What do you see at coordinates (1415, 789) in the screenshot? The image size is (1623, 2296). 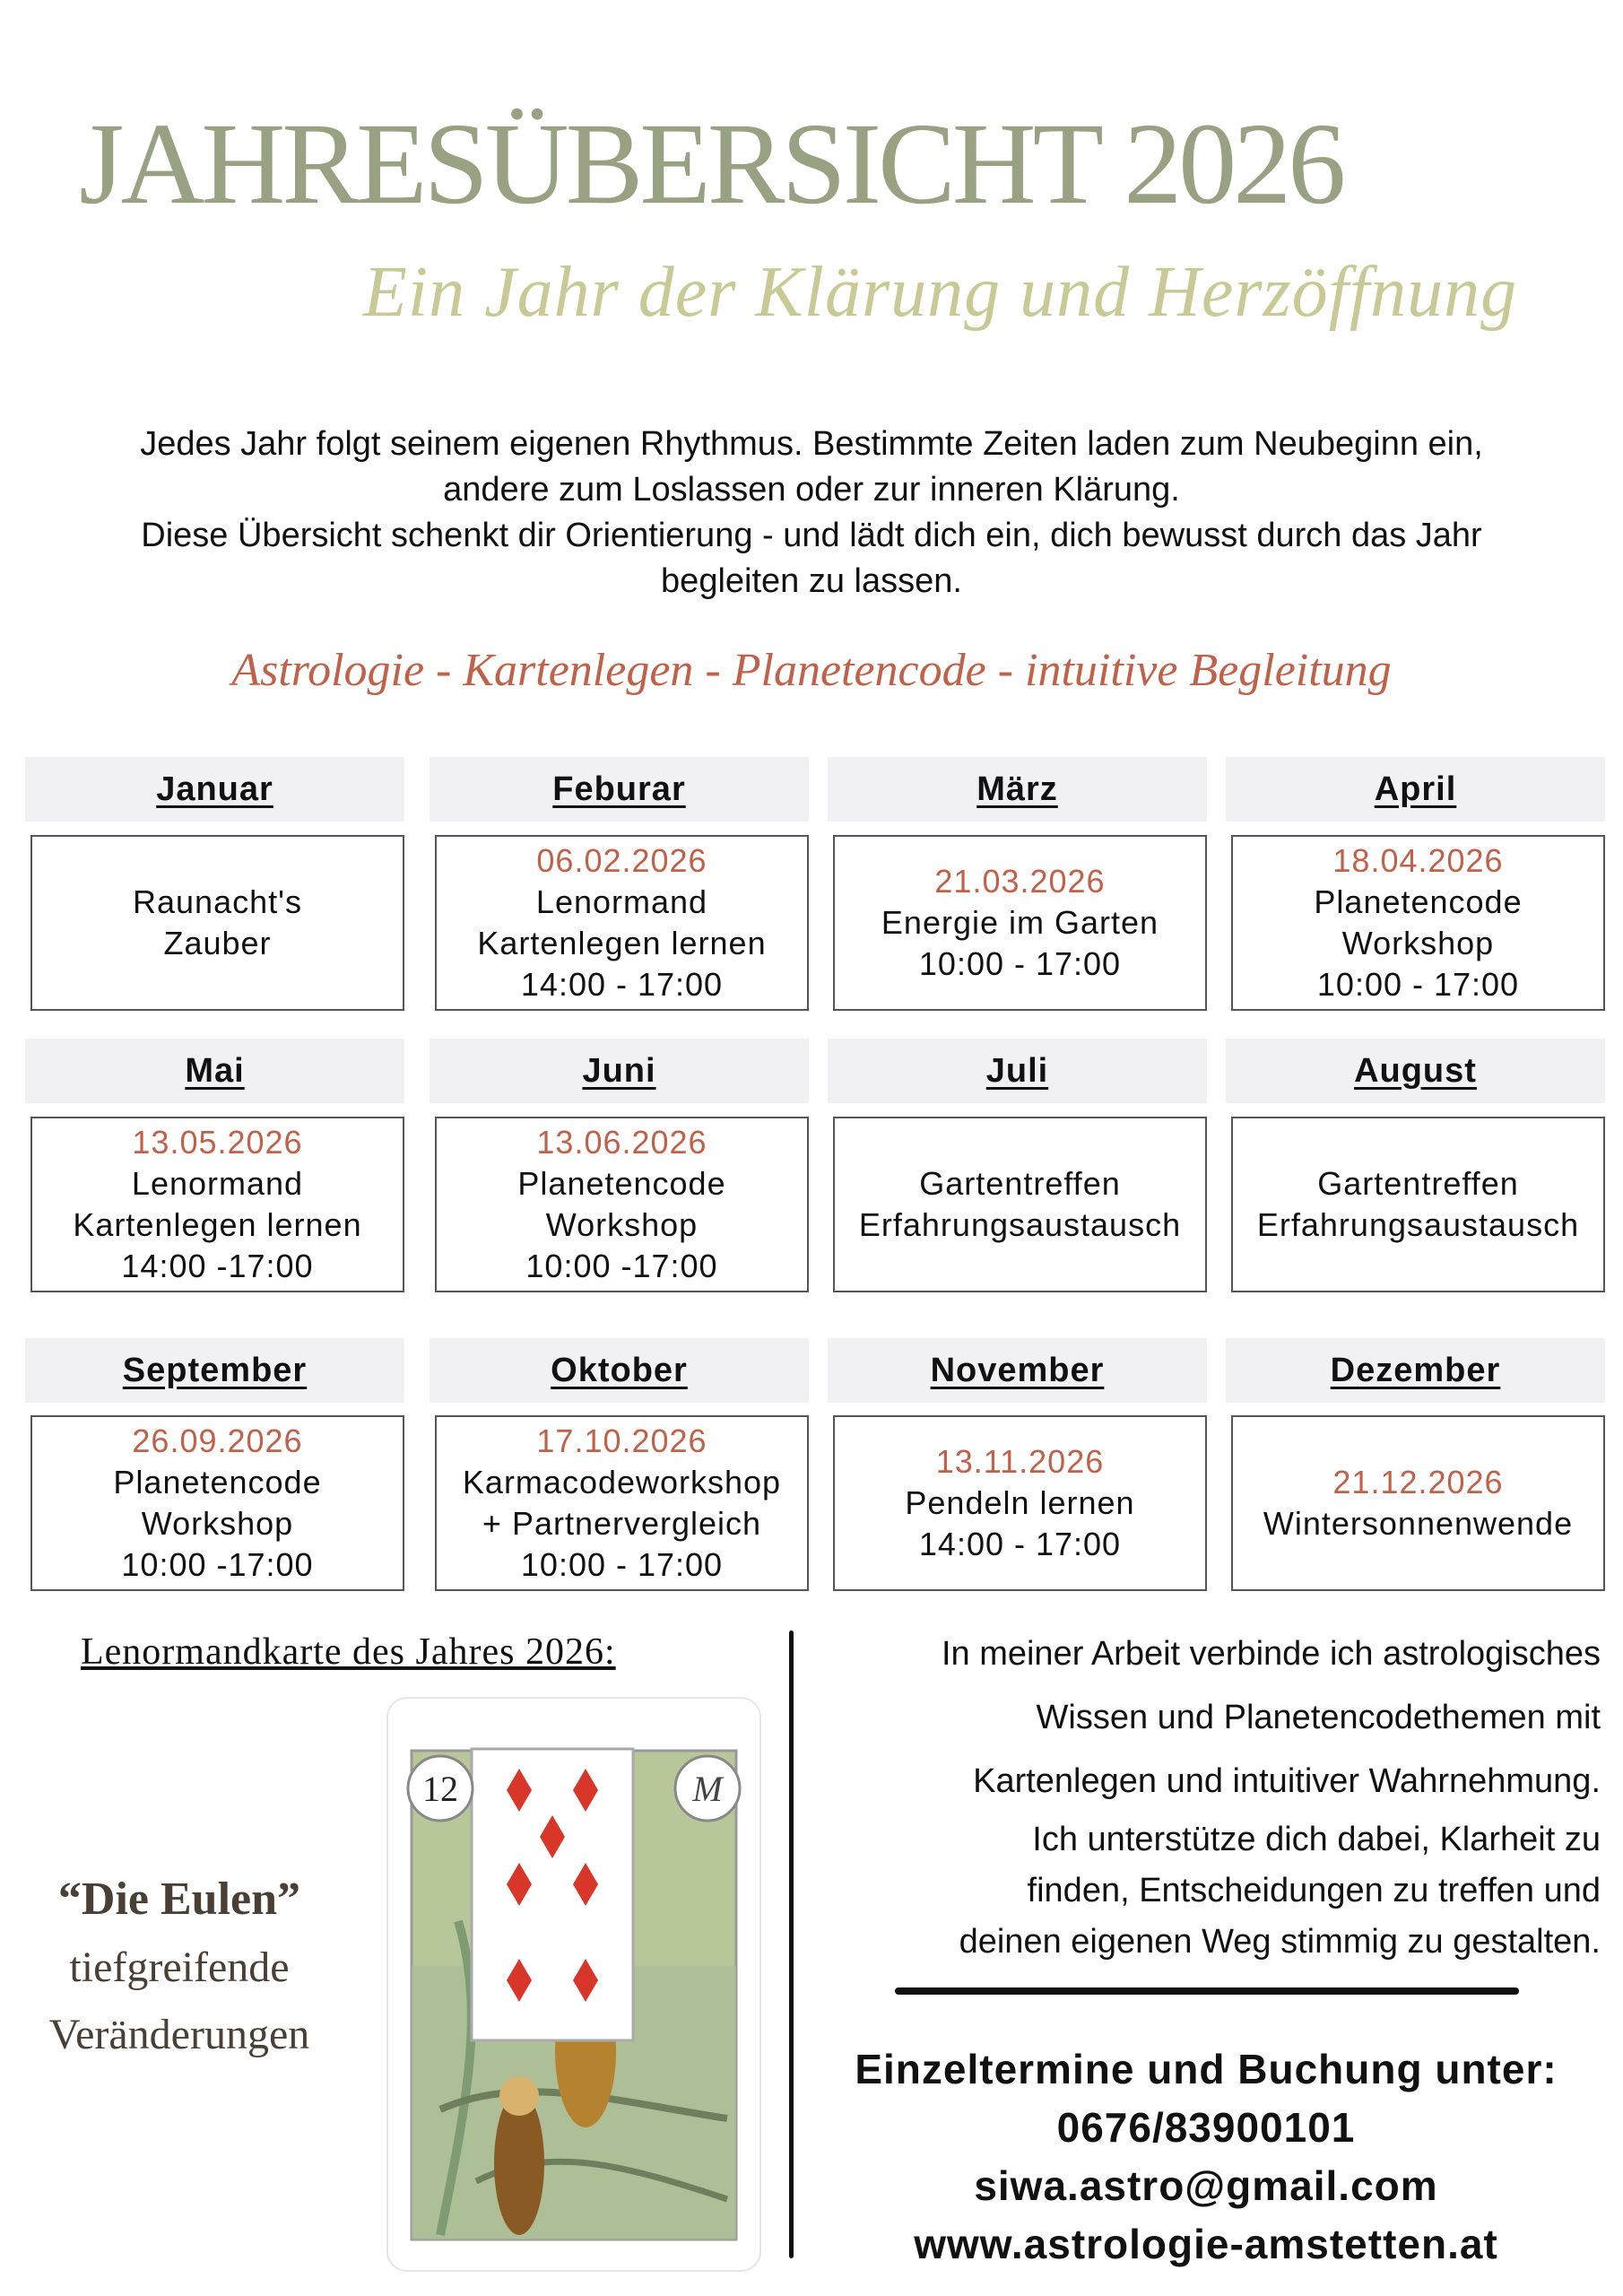 I see `month-header: April` at bounding box center [1415, 789].